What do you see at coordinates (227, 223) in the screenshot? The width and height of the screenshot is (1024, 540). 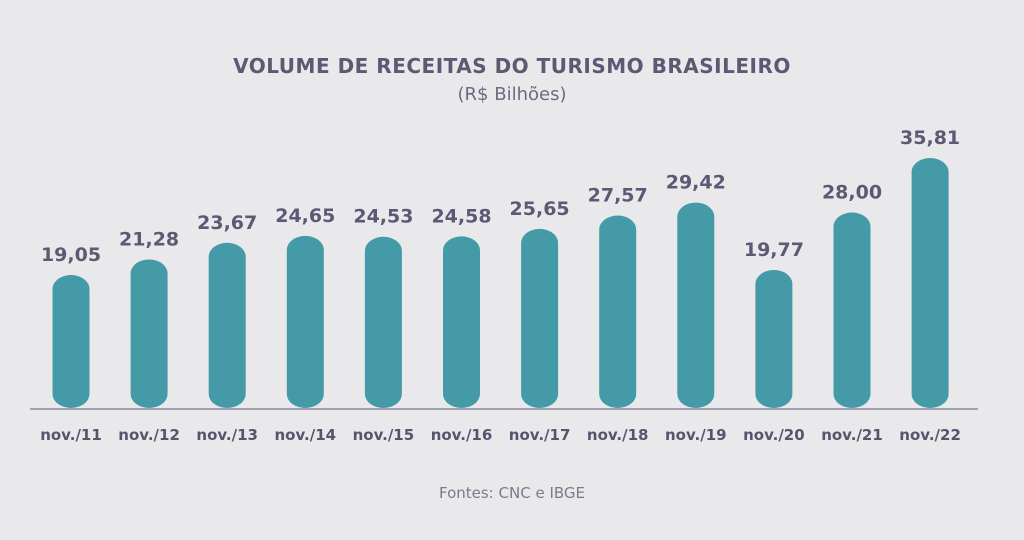 I see `data-label: 23,67` at bounding box center [227, 223].